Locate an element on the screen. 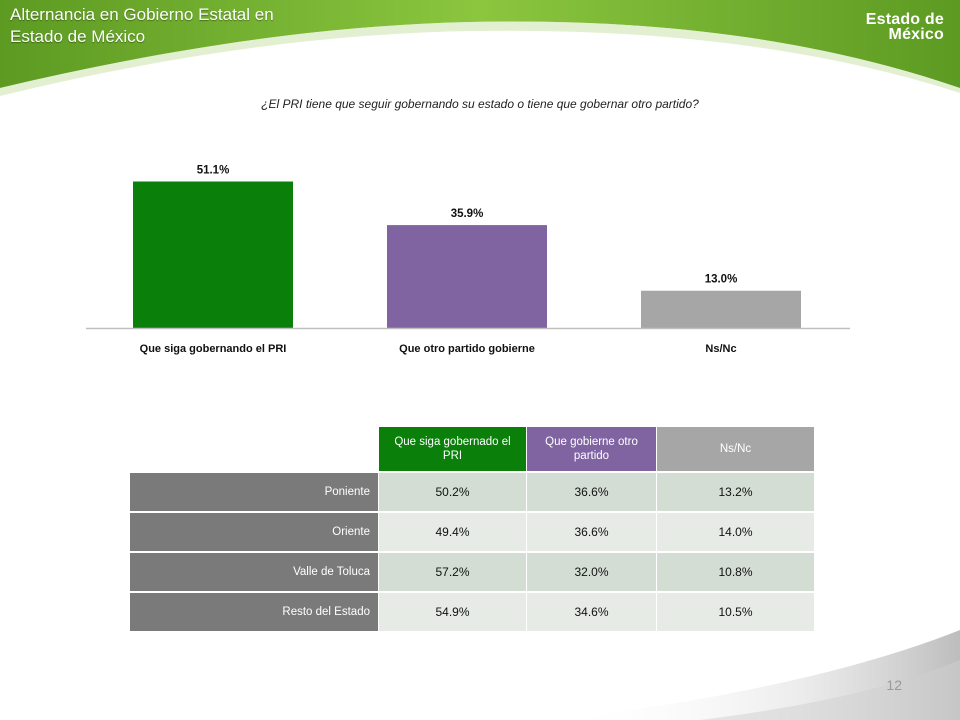  cell-value: 49.4% is located at coordinates (452, 531).